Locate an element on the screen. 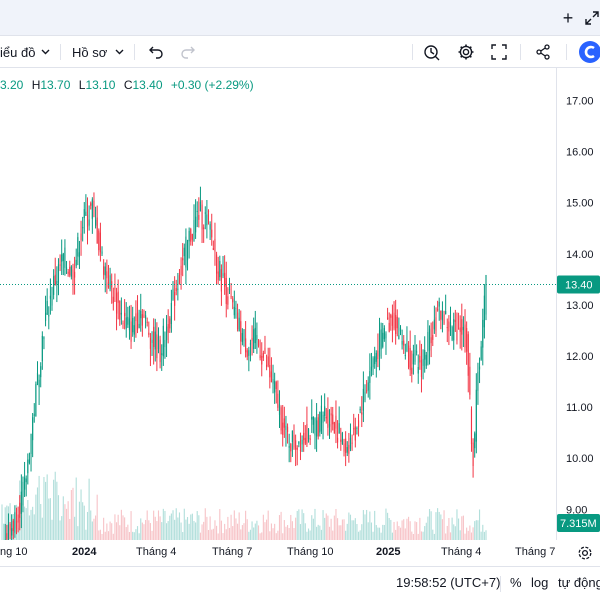  last-price-label: 13.40 is located at coordinates (579, 285).